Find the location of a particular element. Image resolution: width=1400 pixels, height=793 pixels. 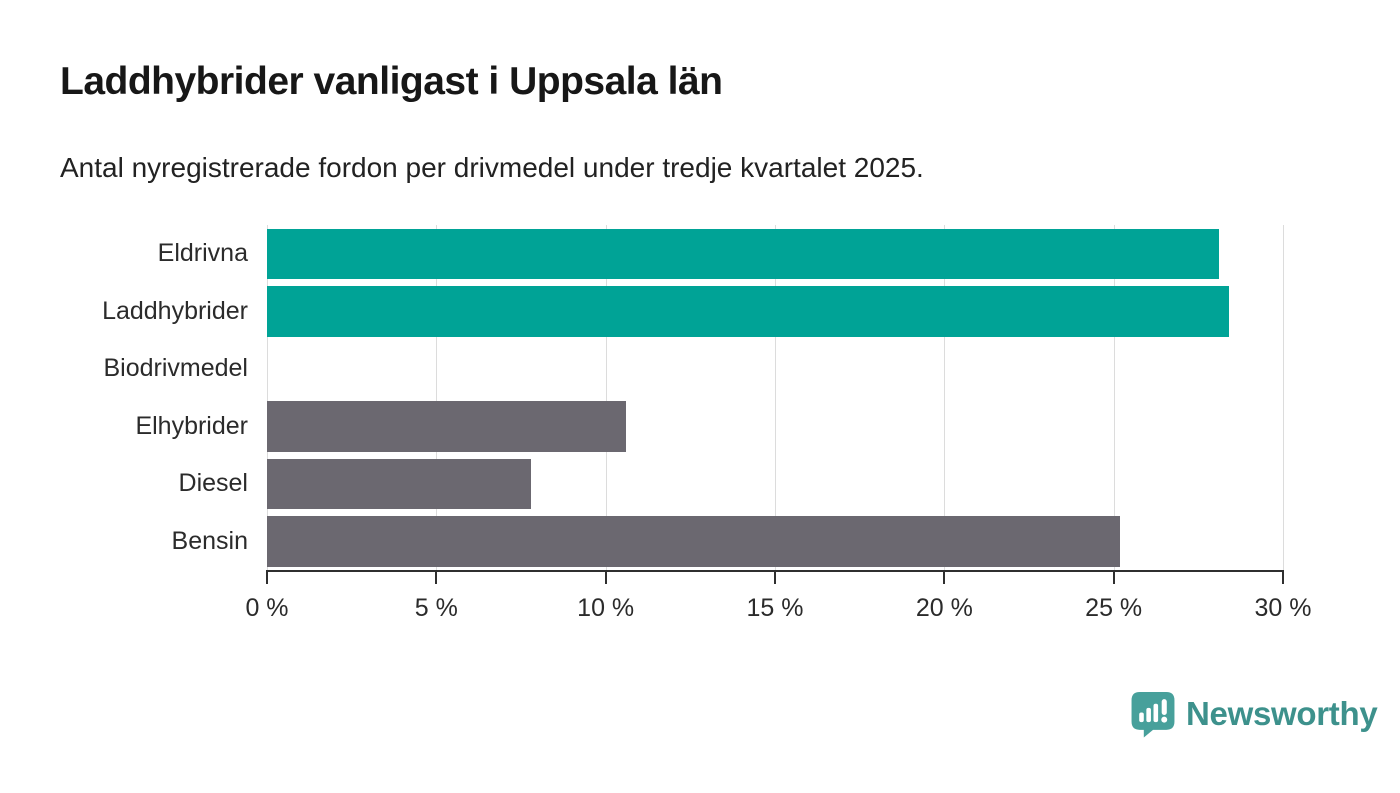

x-tick-label: 15 % is located at coordinates (775, 608).